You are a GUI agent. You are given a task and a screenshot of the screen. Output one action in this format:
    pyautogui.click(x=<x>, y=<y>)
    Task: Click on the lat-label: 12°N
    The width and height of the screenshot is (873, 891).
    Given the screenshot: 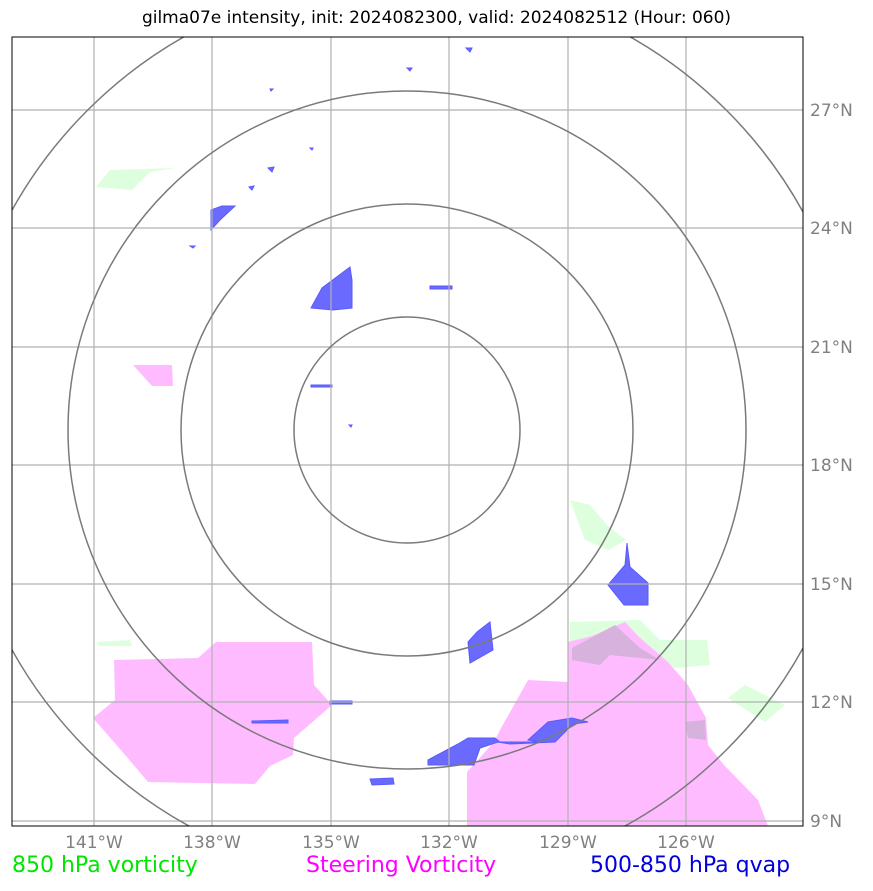 What is the action you would take?
    pyautogui.click(x=831, y=703)
    